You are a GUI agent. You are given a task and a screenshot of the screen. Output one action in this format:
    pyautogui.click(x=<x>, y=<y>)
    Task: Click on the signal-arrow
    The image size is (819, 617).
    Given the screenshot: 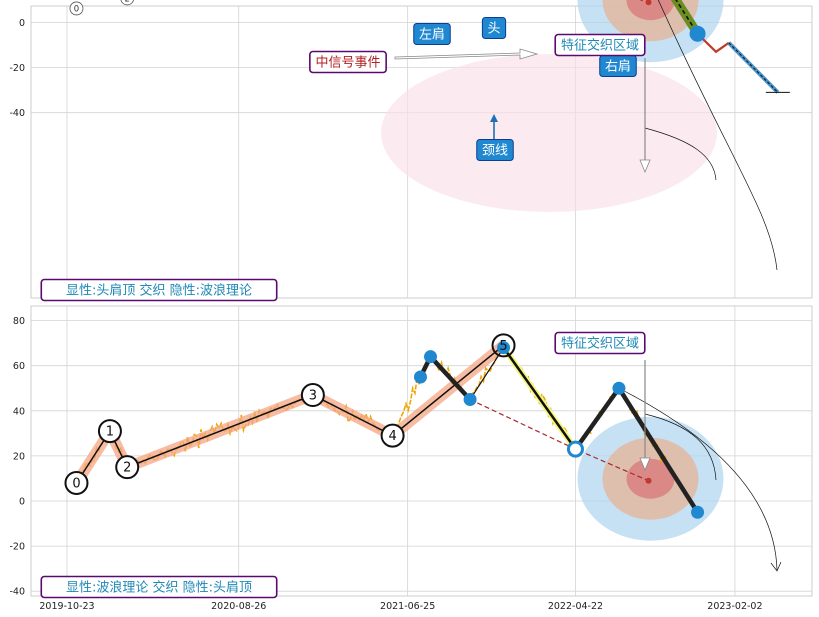 What is the action you would take?
    pyautogui.click(x=466, y=54)
    